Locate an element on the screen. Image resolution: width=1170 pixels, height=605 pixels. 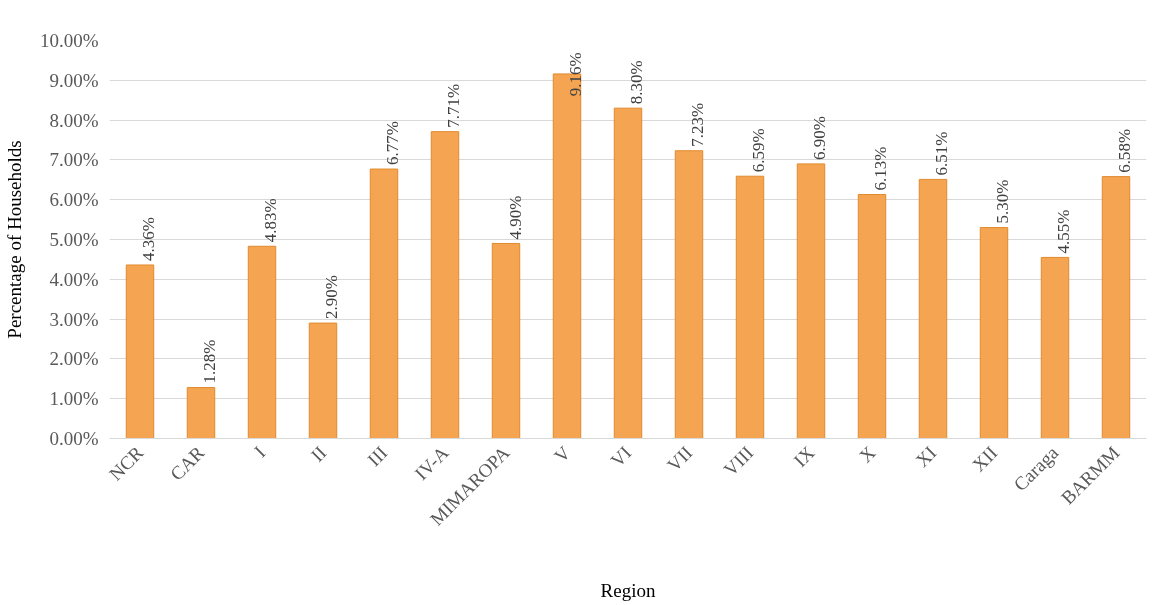
x-tick-label: I is located at coordinates (260, 452).